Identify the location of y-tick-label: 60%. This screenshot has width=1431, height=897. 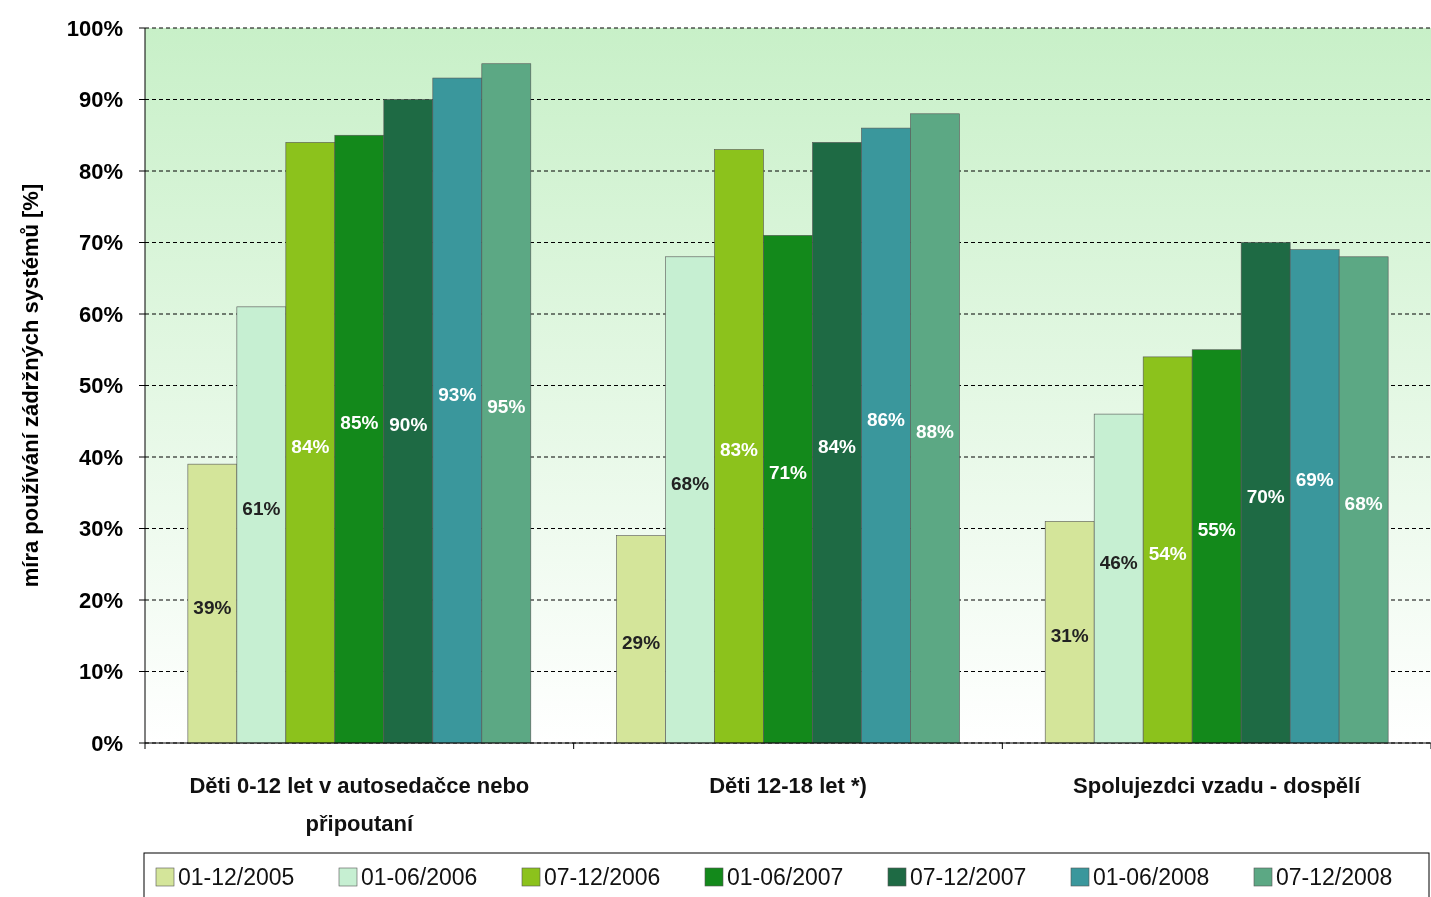
(100, 314).